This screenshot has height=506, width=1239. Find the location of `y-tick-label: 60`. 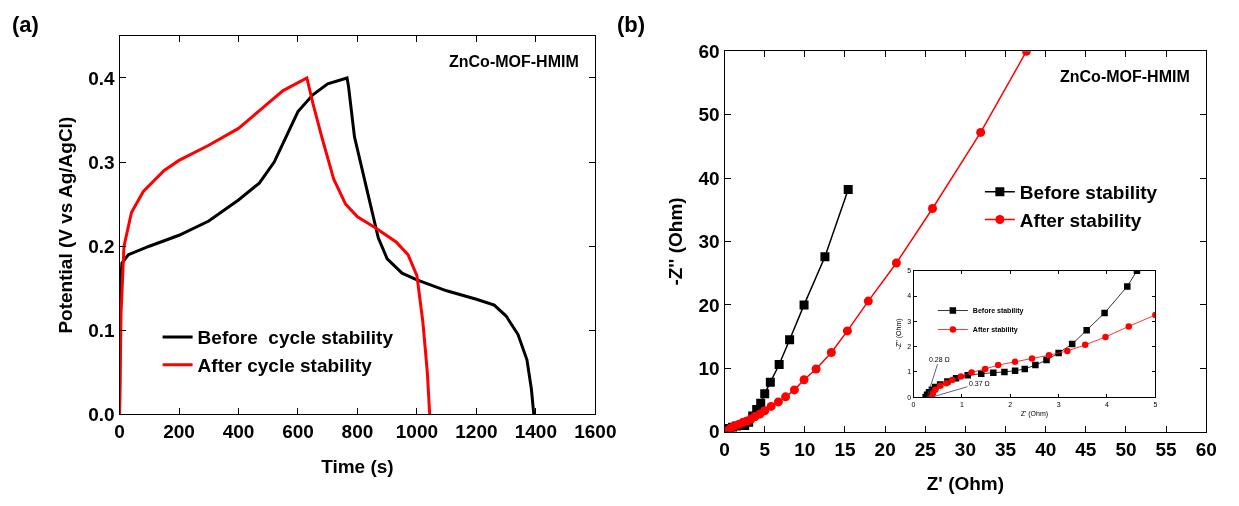

y-tick-label: 60 is located at coordinates (709, 51).